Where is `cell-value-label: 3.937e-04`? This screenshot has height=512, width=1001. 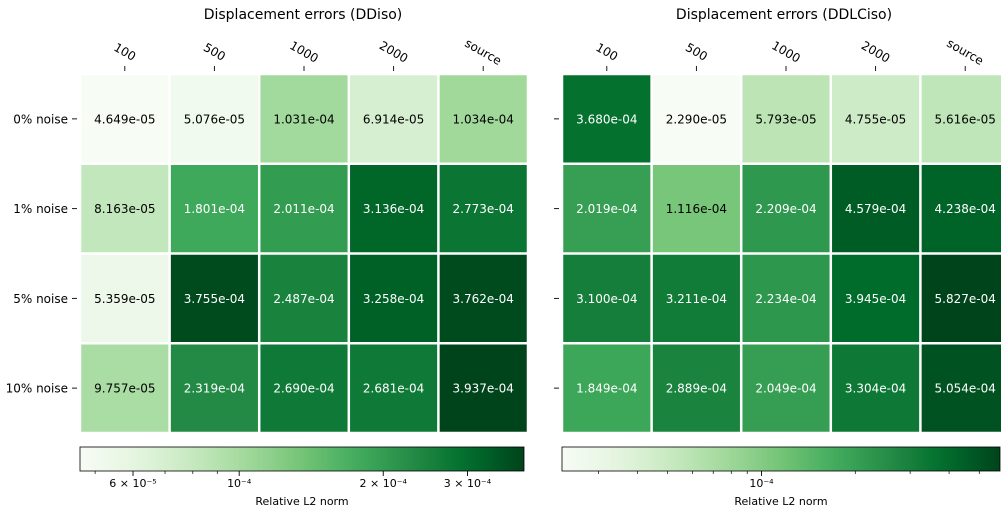 cell-value-label: 3.937e-04 is located at coordinates (483, 389).